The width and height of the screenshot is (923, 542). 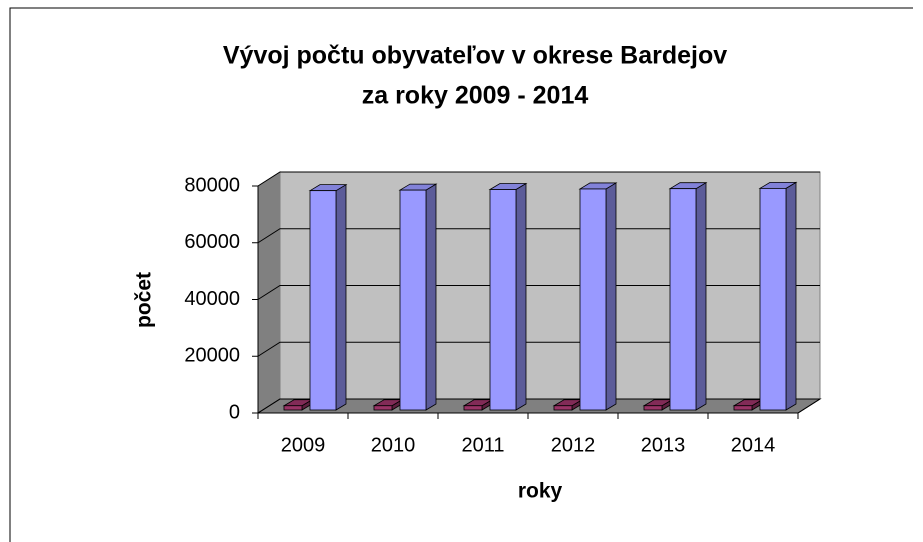 I want to click on x-tick-label: 2011, so click(x=482, y=445).